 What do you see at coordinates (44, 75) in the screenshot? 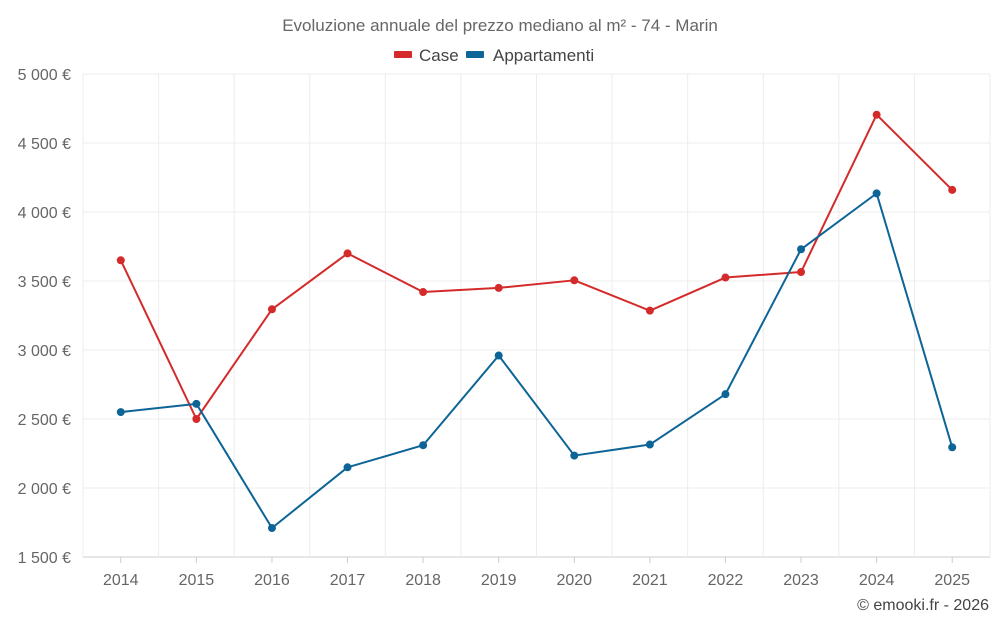
I see `y-tick-label: 5 000 €` at bounding box center [44, 75].